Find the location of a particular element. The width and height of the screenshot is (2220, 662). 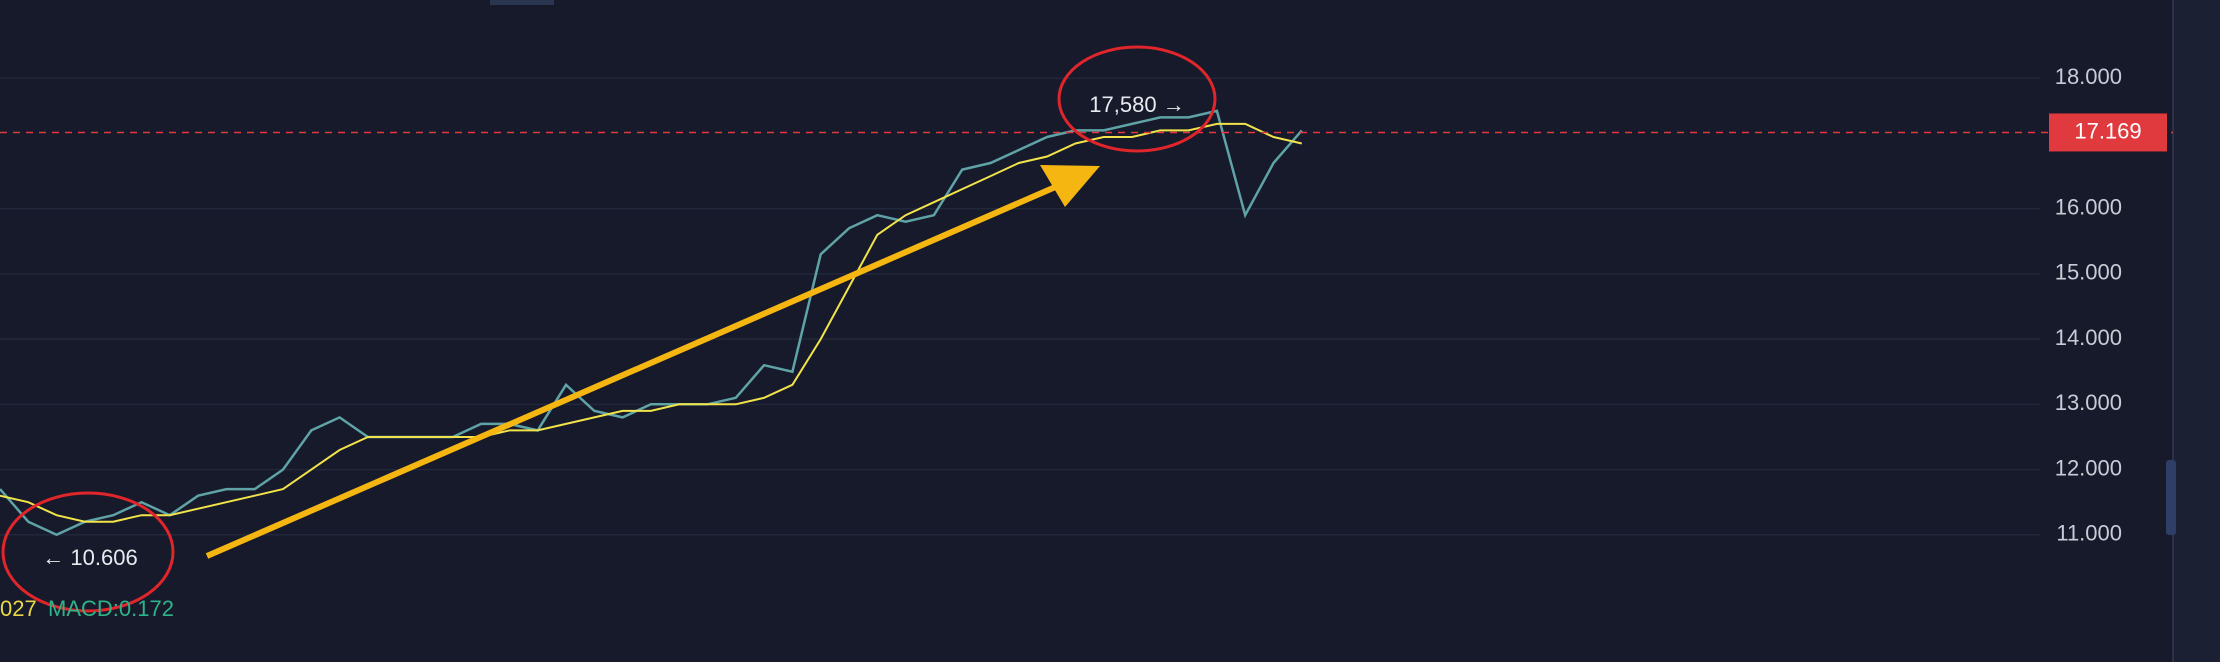

y-tick-label: 15.000 is located at coordinates (2088, 272).